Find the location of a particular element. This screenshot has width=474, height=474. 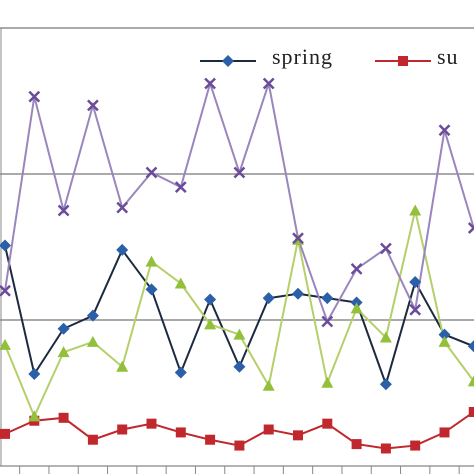

legend-label: spring is located at coordinates (302, 56).